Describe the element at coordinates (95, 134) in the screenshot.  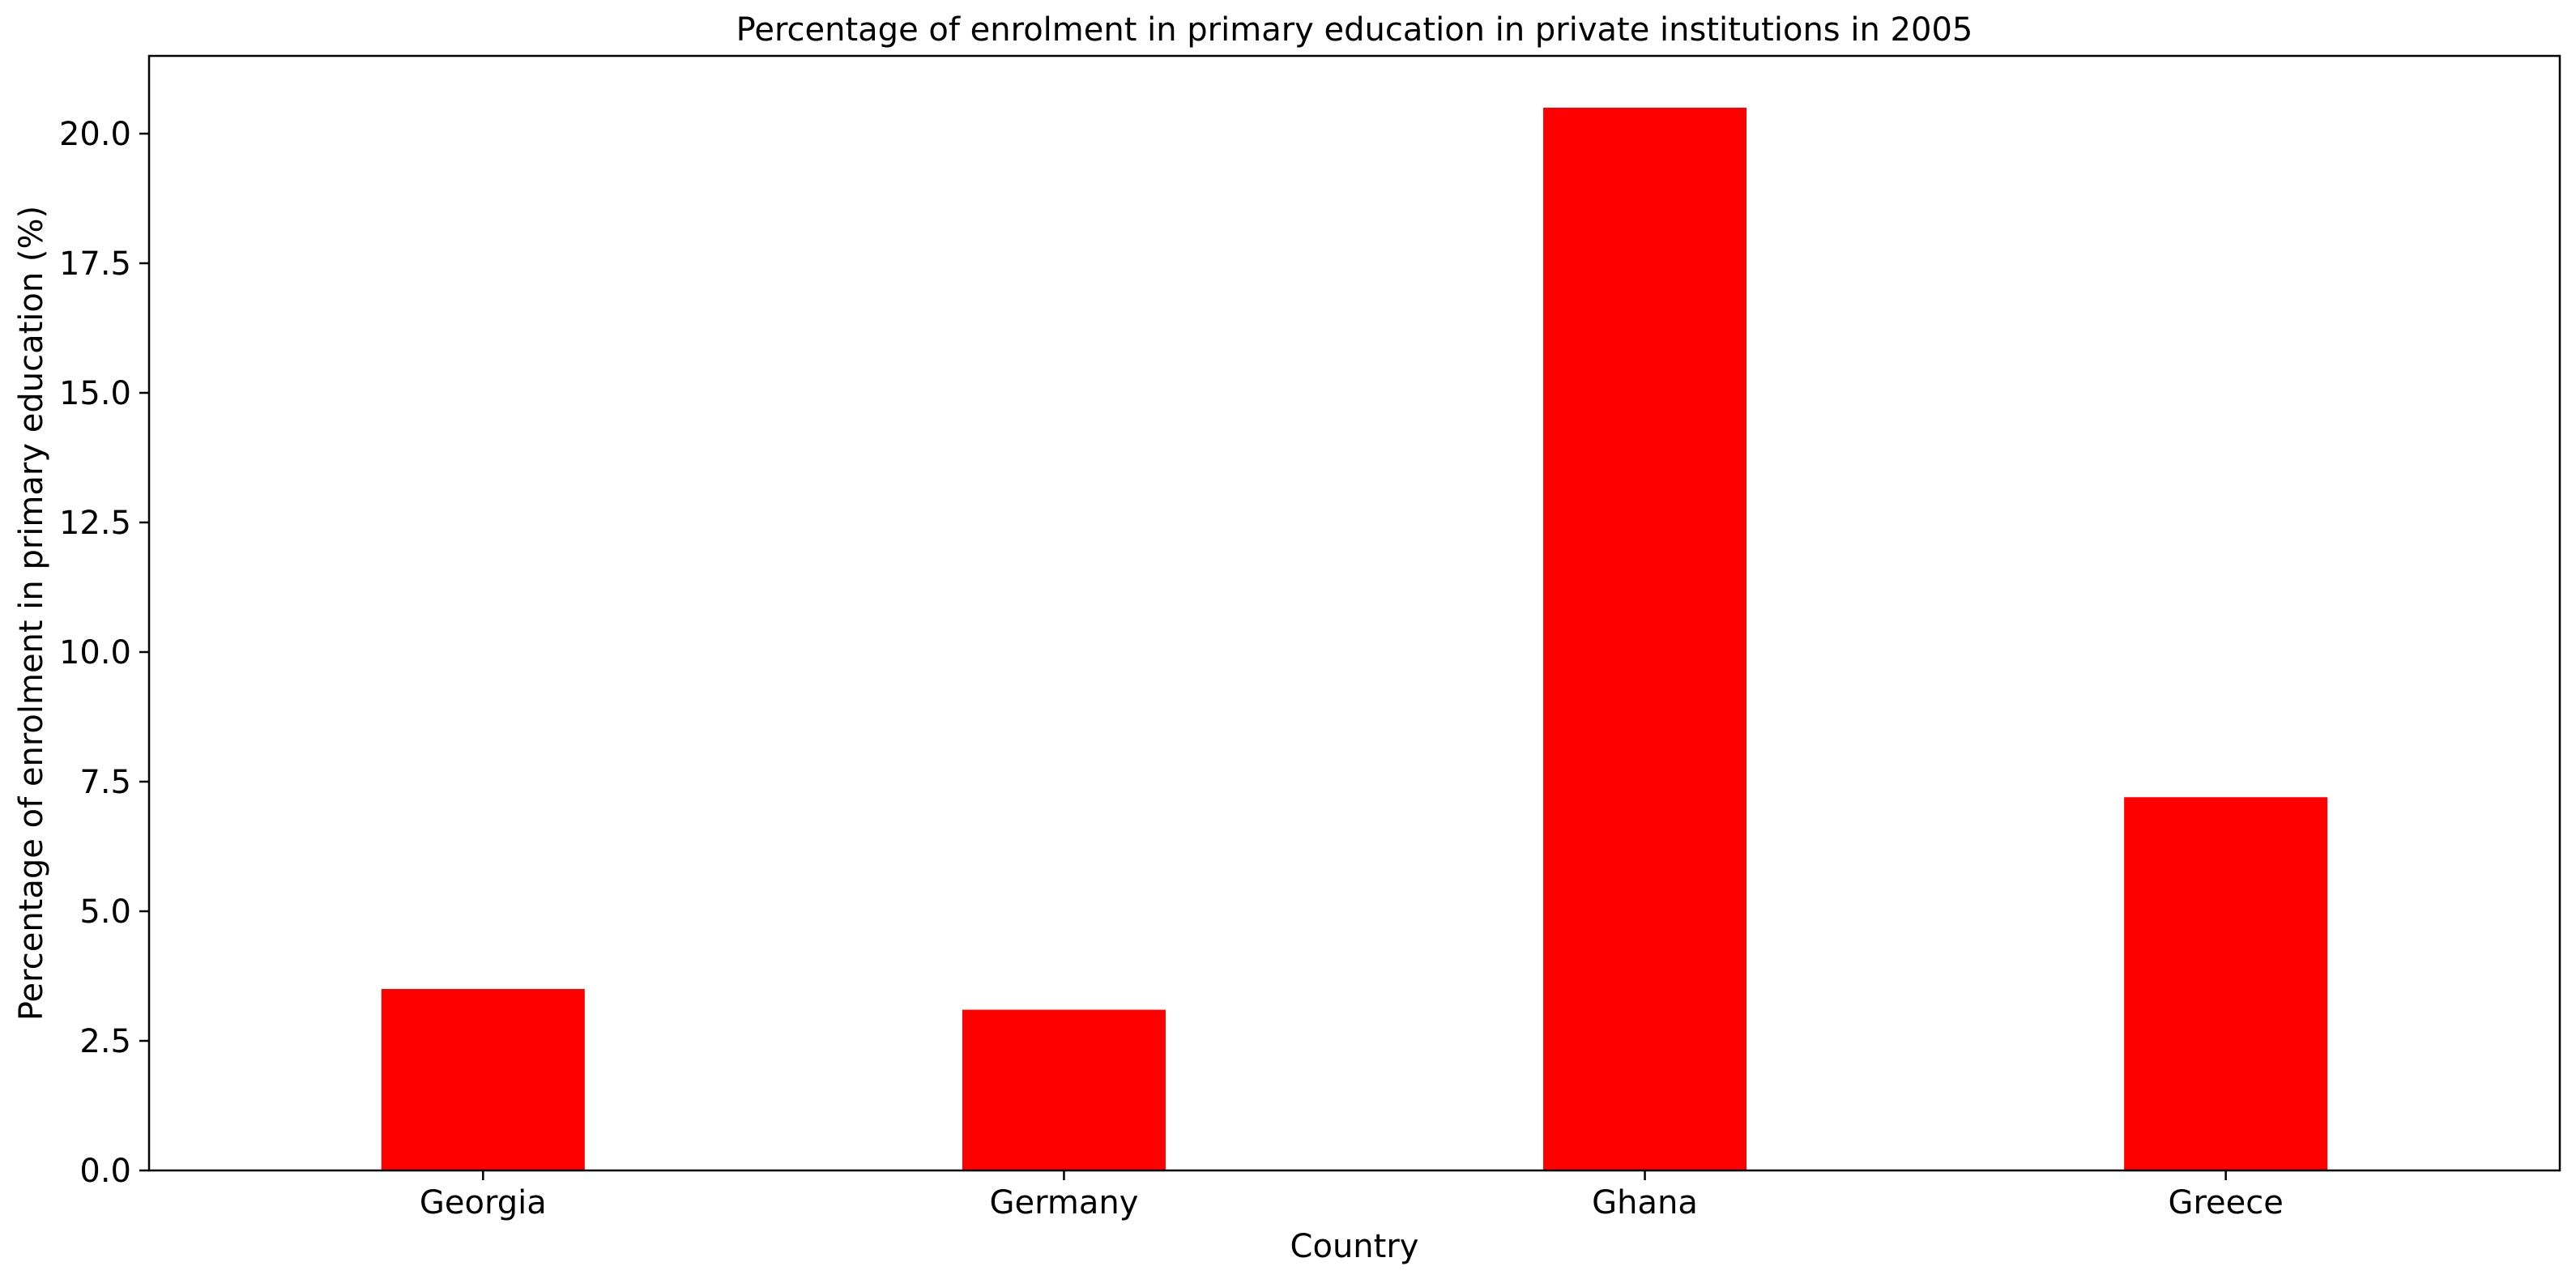
I see `y-tick-label: 20.0` at that location.